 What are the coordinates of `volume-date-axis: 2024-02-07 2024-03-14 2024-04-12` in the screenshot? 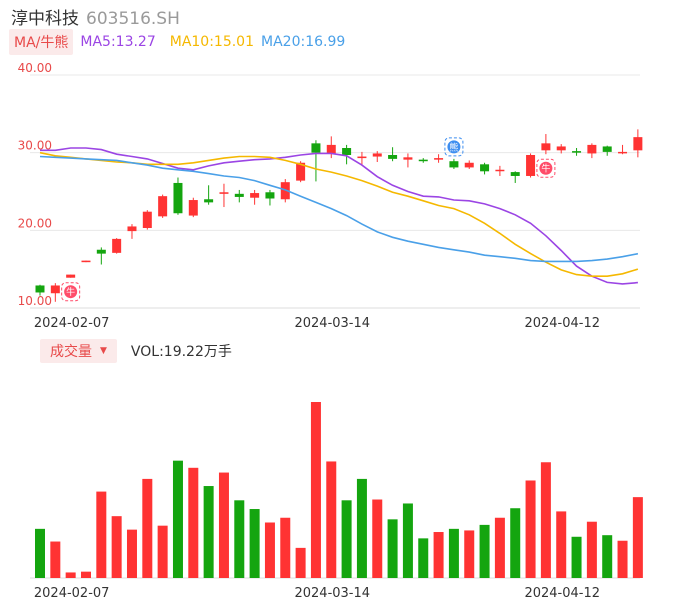 It's located at (317, 593).